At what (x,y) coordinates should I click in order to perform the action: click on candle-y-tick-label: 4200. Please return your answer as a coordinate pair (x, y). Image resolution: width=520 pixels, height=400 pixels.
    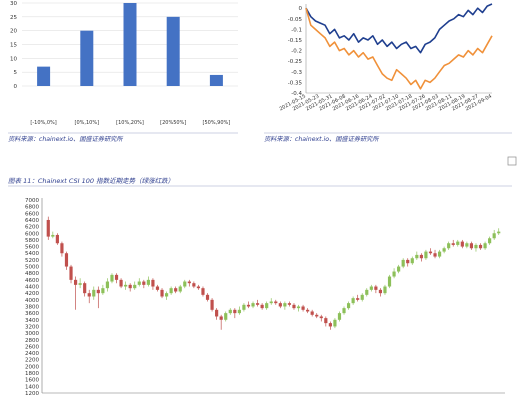
    Looking at the image, I should click on (32, 294).